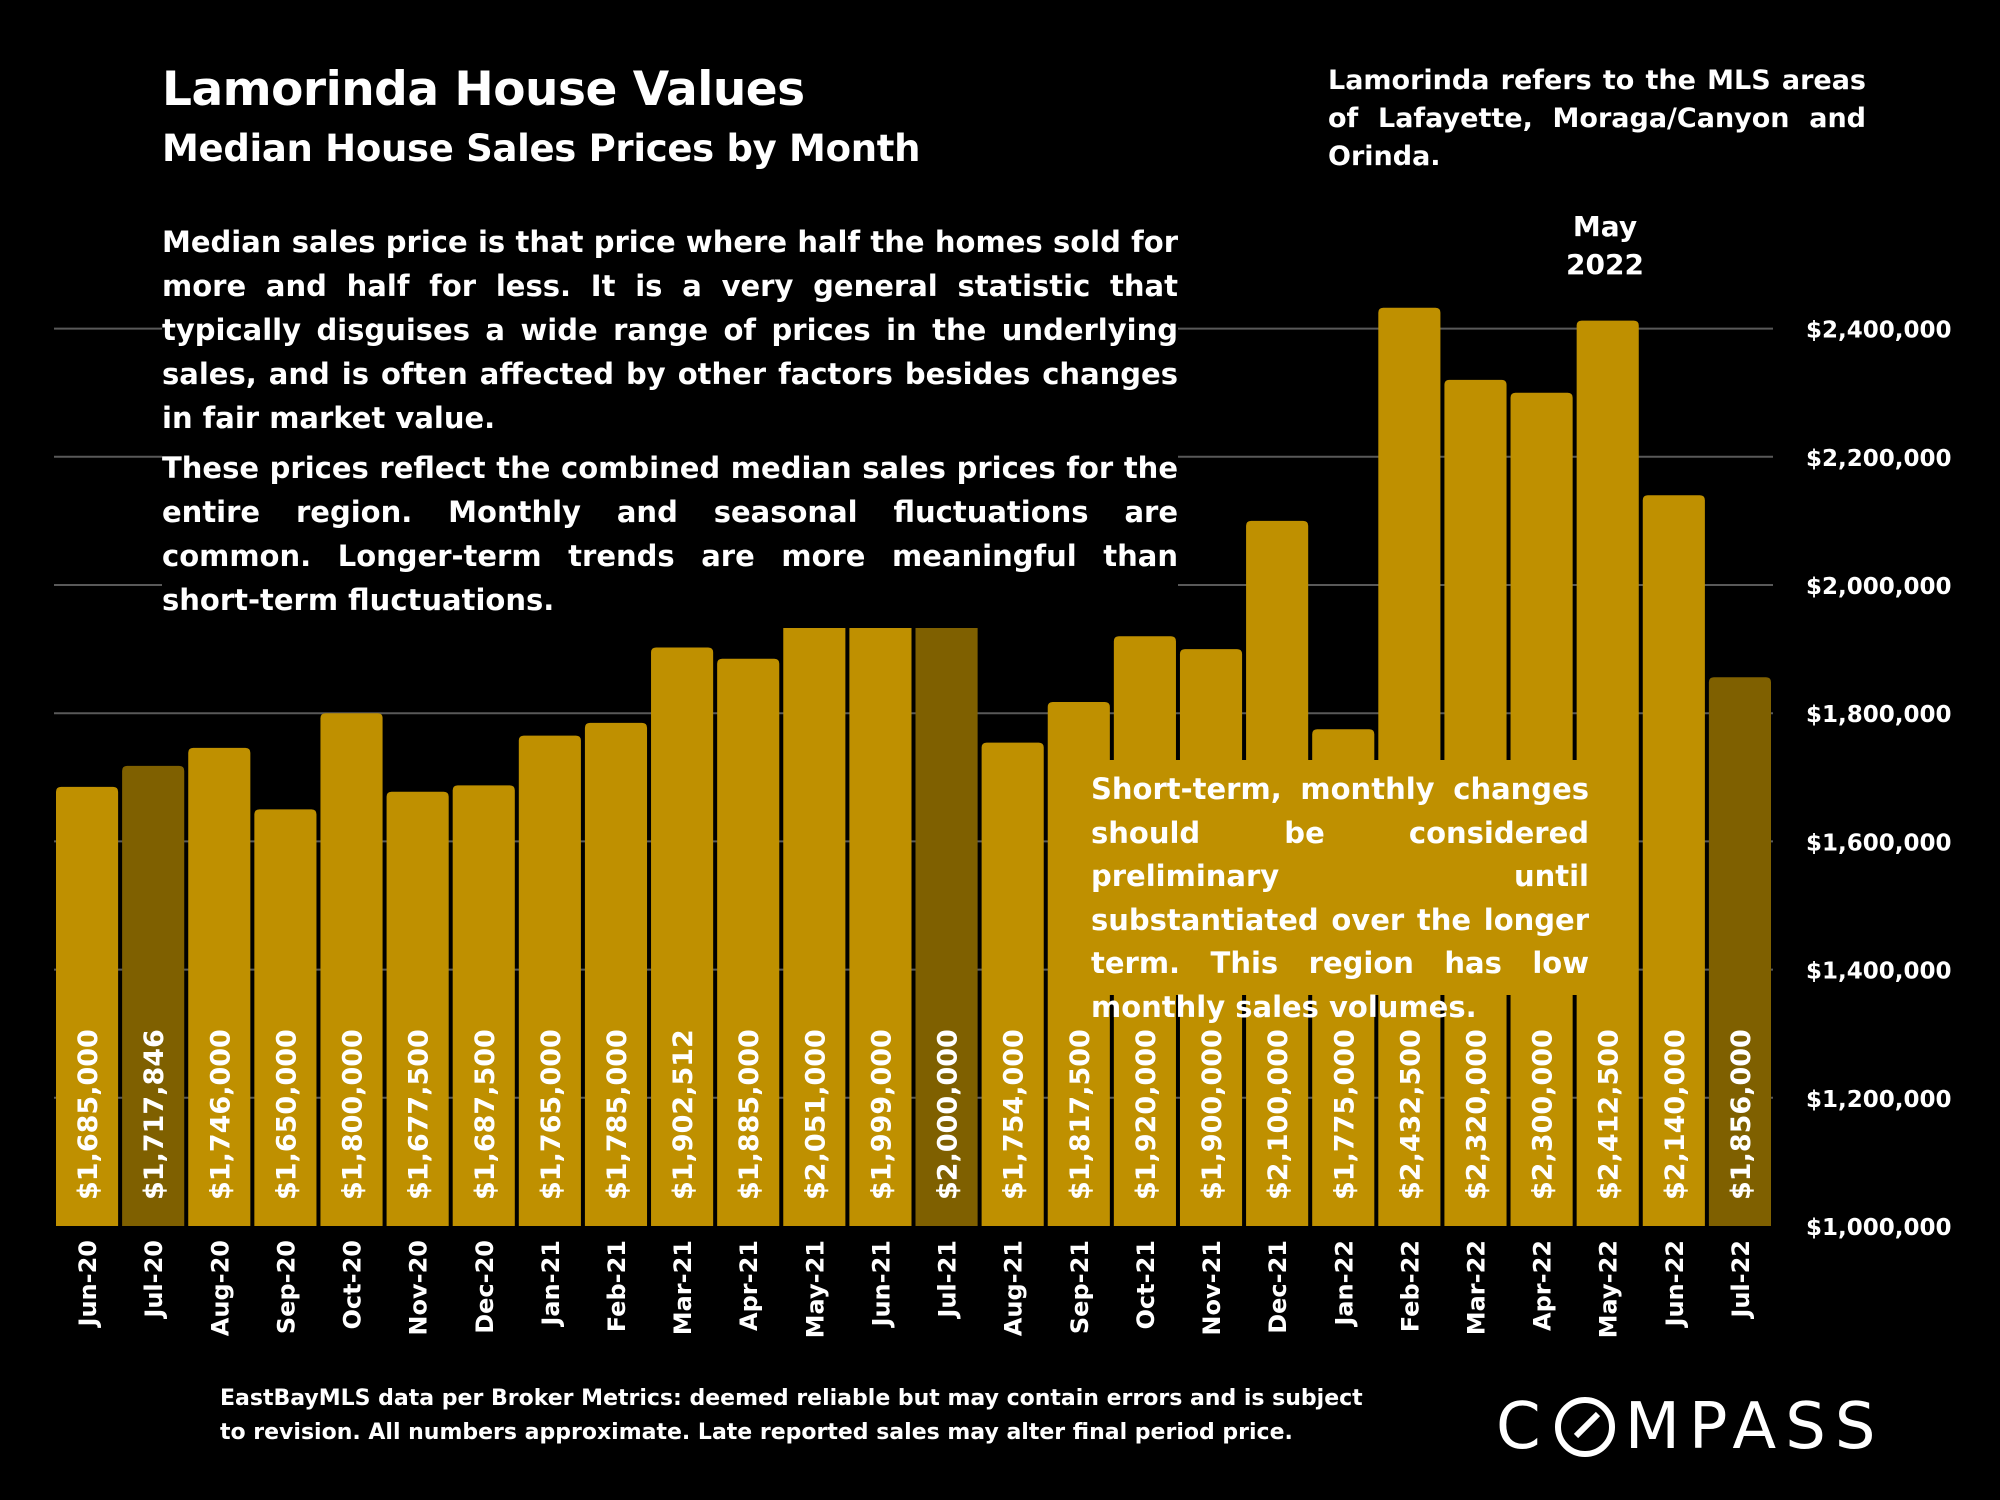 The image size is (2000, 1500). Describe the element at coordinates (1523, 1427) in the screenshot. I see `logo-text-start: C` at that location.